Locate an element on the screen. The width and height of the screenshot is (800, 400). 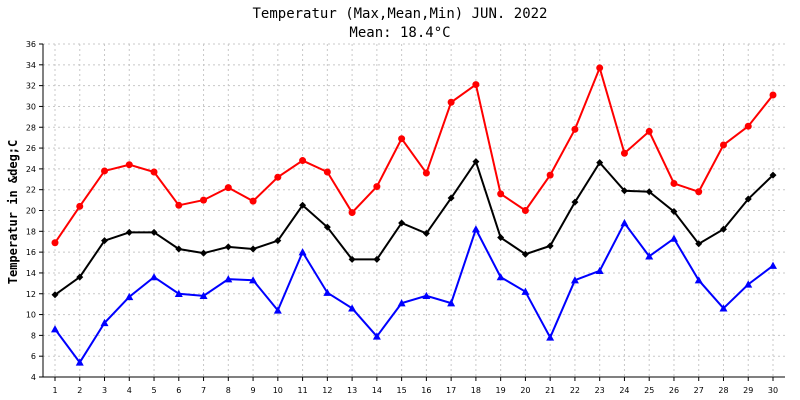
y-tick-label: 14 is located at coordinates (31, 273).